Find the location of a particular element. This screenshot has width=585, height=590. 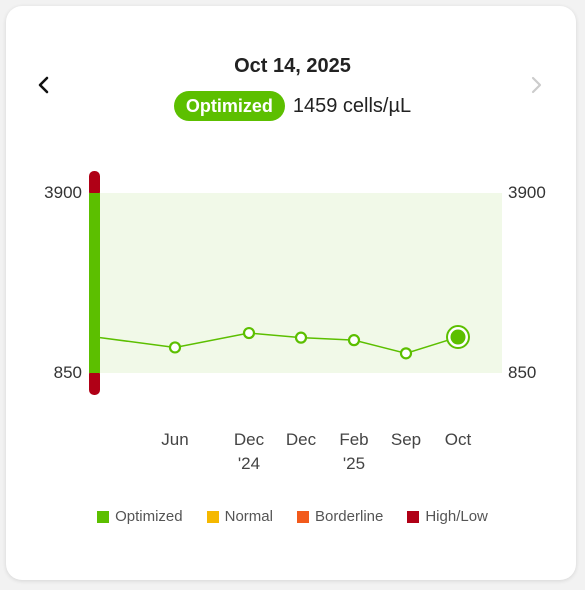

x-tick-year-label: '25 is located at coordinates (354, 463).